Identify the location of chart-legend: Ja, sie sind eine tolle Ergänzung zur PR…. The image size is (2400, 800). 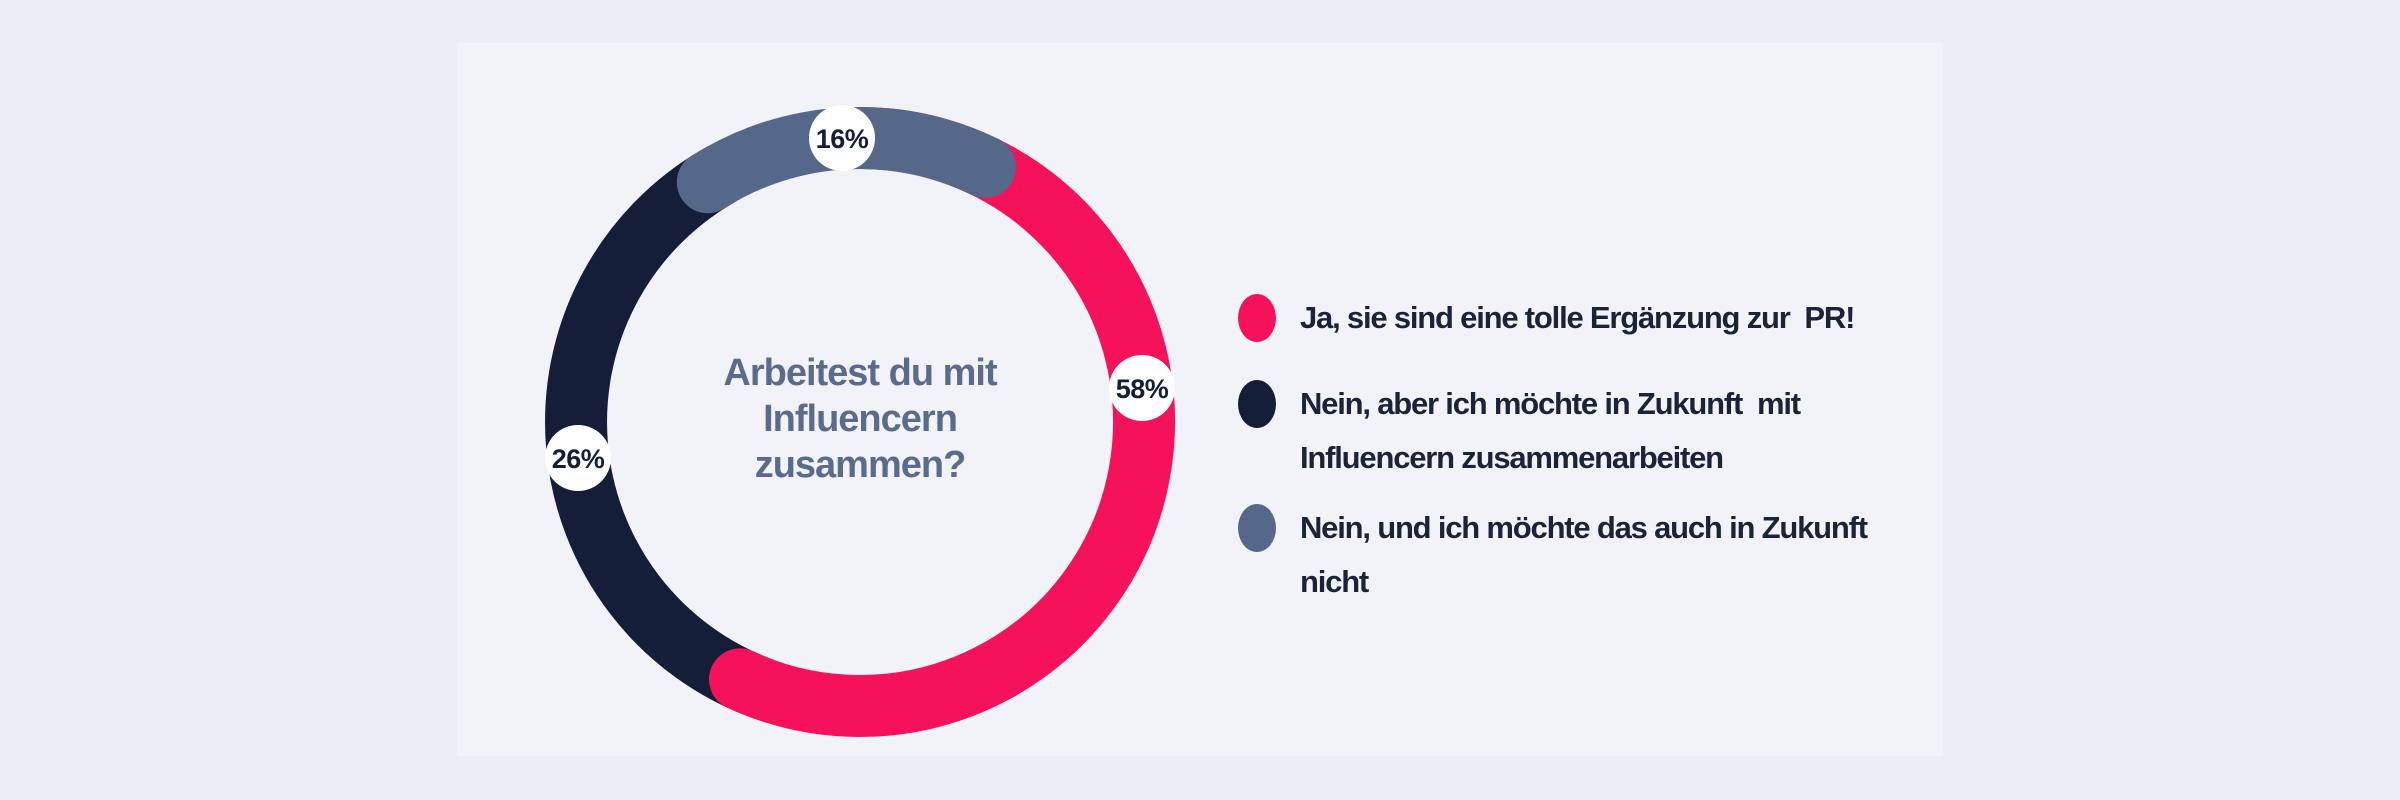
(1578, 450).